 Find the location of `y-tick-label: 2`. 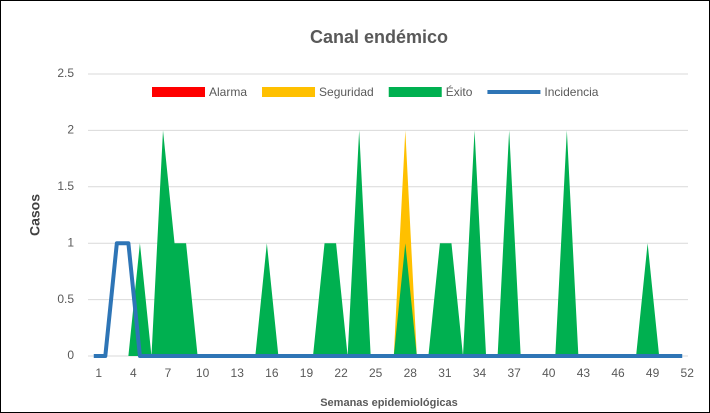

y-tick-label: 2 is located at coordinates (70, 130).